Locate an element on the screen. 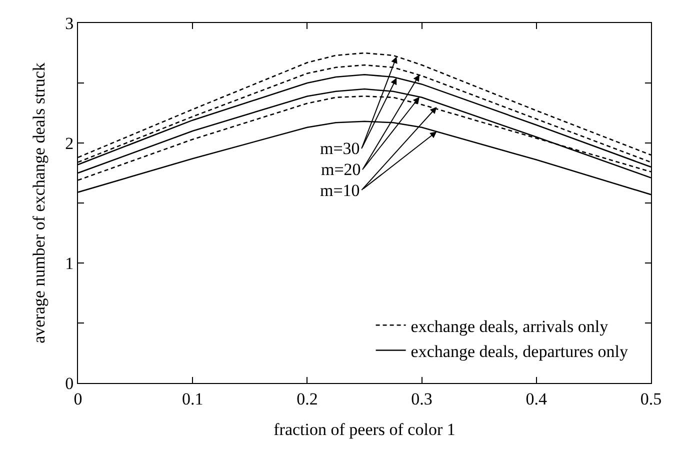 The height and width of the screenshot is (461, 674). y-tick-label: 3 is located at coordinates (69, 23).